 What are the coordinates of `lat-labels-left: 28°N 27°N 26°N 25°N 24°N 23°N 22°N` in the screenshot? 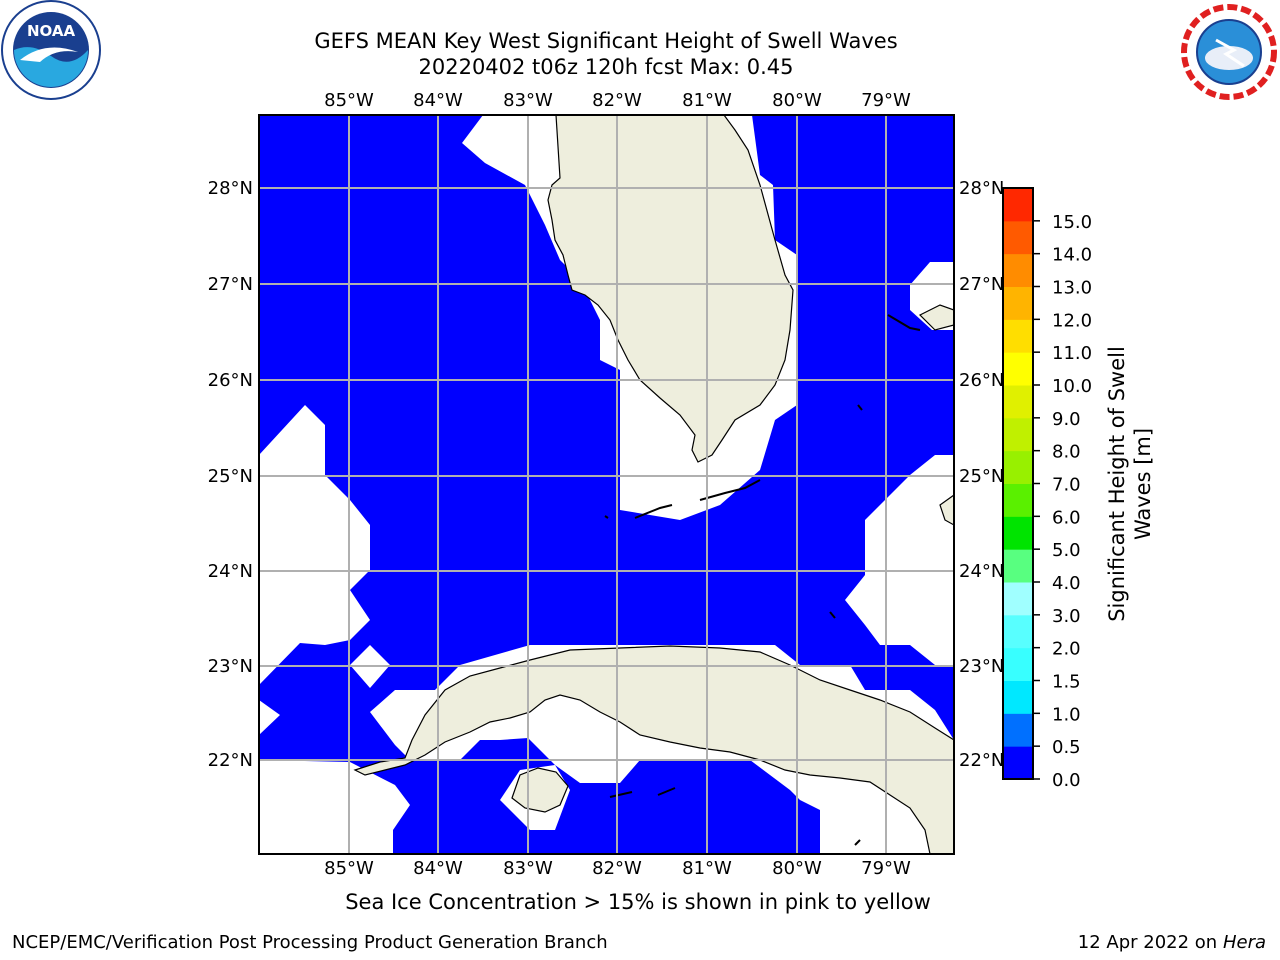 It's located at (230, 474).